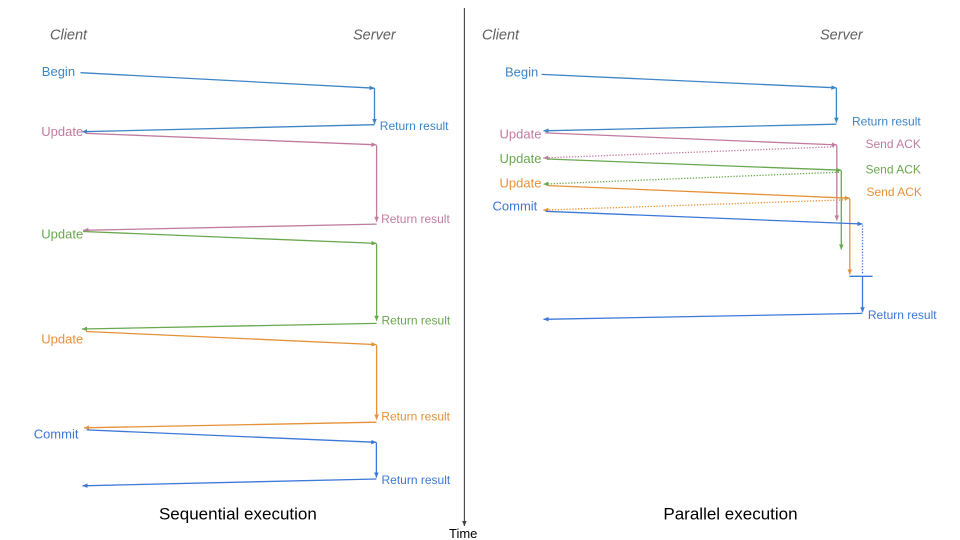  I want to click on svg-text: Sequential execution, so click(238, 514).